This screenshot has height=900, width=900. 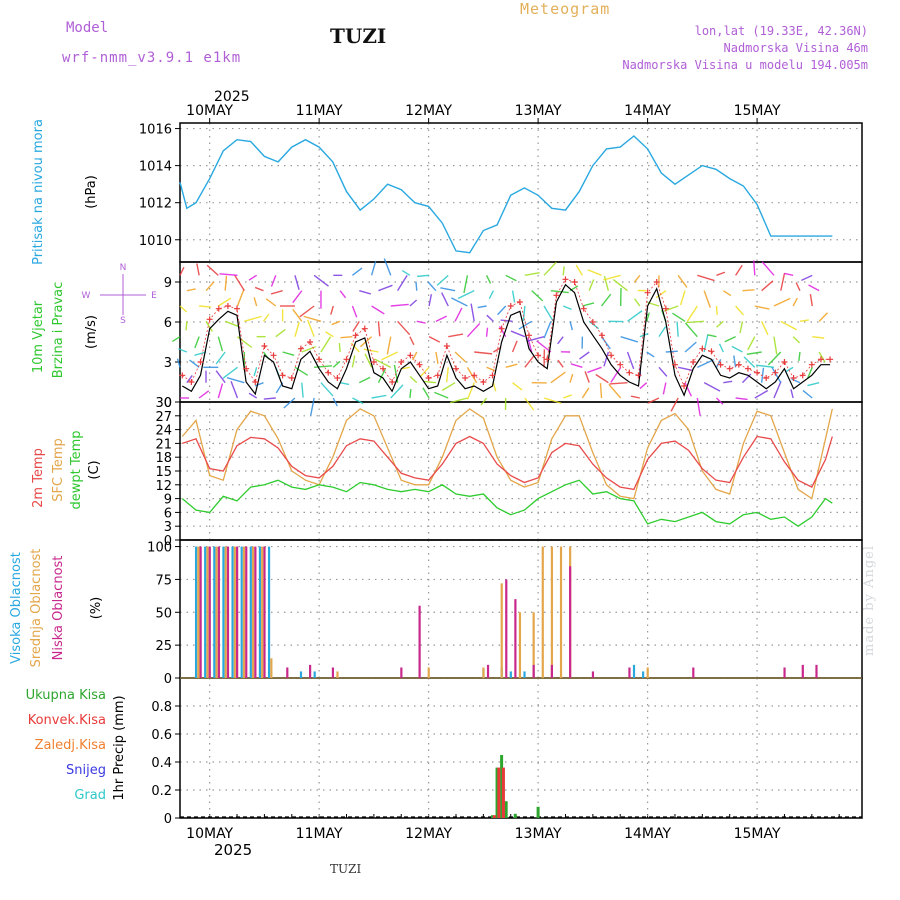 I want to click on compass-rose: N S W E, so click(x=120, y=294).